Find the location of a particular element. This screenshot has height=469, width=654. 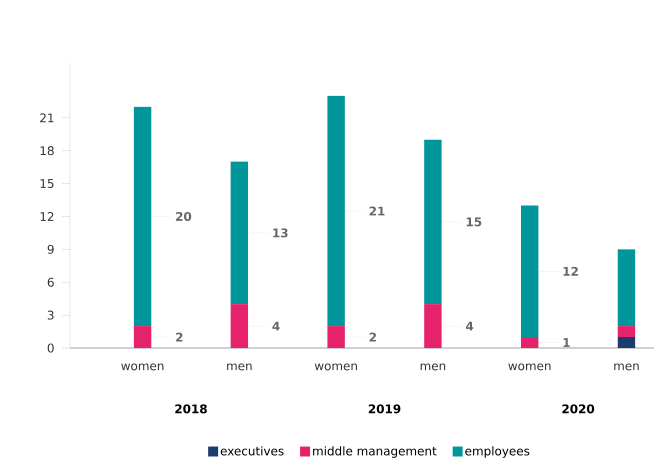

y-tick-label: 21 is located at coordinates (47, 117).